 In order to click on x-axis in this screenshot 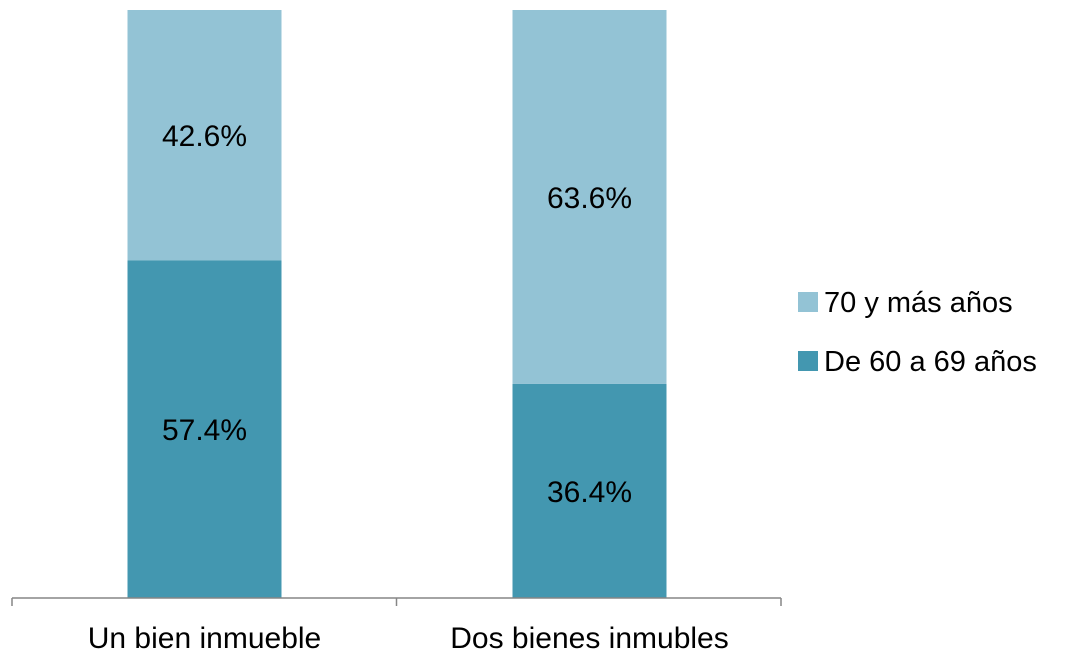, I will do `click(396, 601)`.